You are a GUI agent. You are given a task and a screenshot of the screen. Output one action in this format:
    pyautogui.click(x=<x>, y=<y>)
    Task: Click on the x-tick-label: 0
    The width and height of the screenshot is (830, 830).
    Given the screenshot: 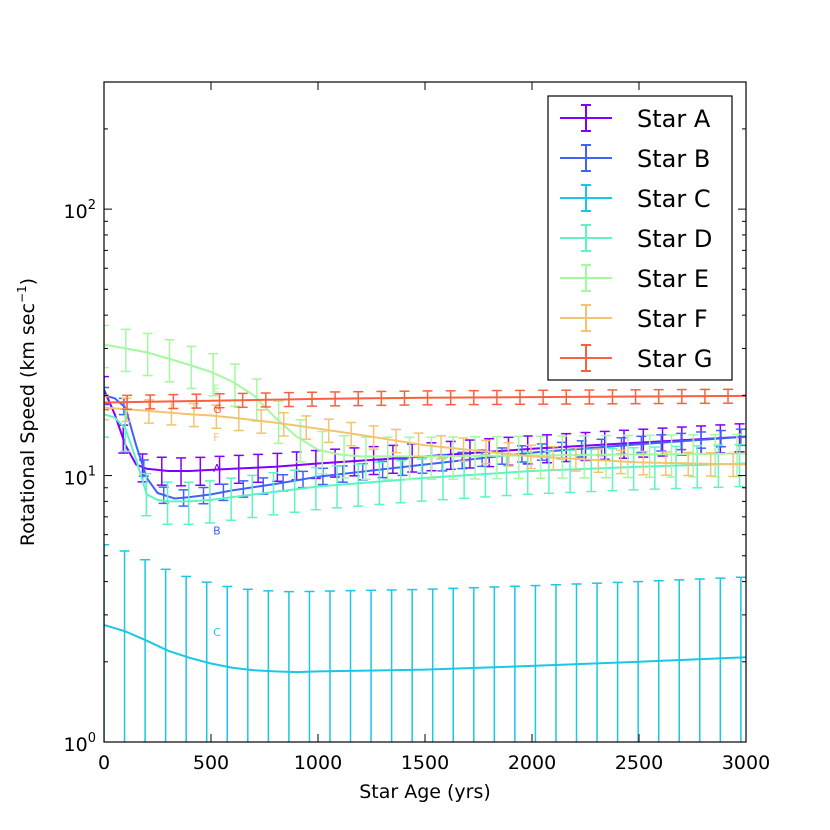 What is the action you would take?
    pyautogui.click(x=104, y=763)
    